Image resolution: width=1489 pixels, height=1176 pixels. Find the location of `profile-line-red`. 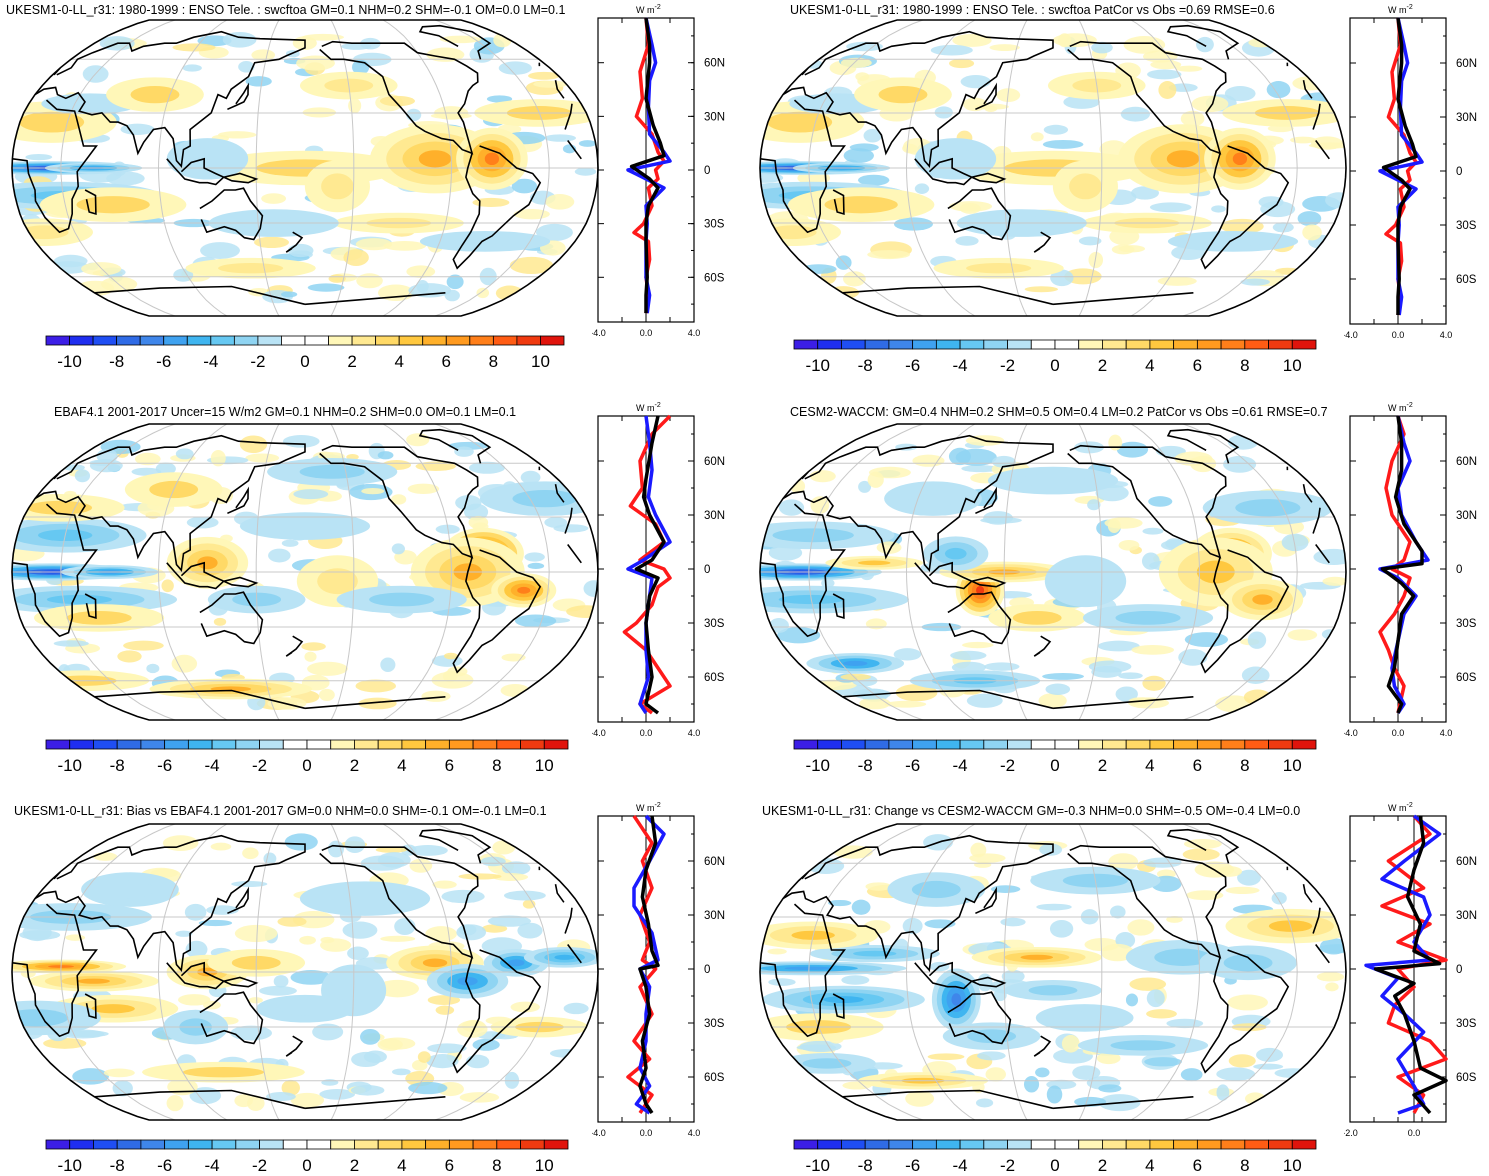

profile-line-red is located at coordinates (647, 564).